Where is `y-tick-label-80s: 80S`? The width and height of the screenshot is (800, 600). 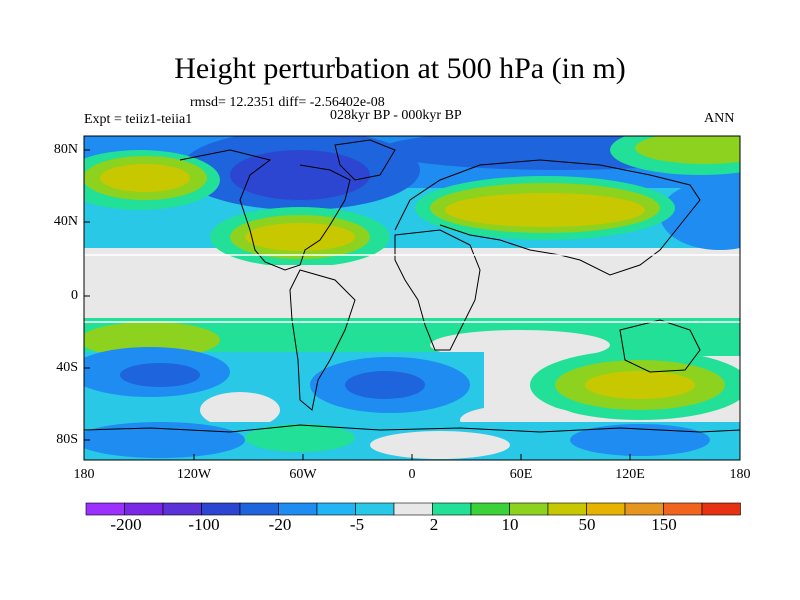
y-tick-label-80s: 80S is located at coordinates (67, 439).